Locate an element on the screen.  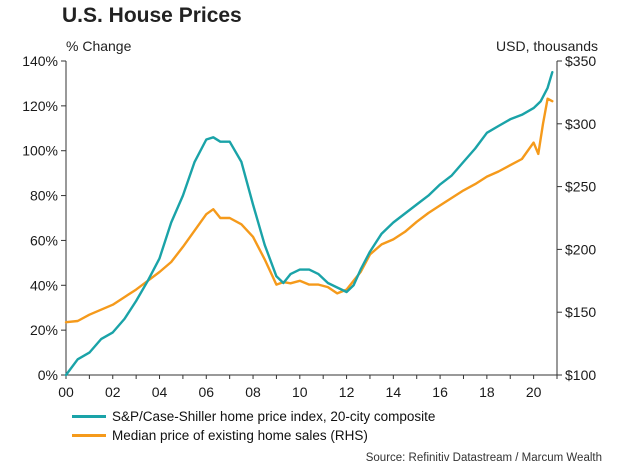
x-tick-label: 16 is located at coordinates (440, 392).